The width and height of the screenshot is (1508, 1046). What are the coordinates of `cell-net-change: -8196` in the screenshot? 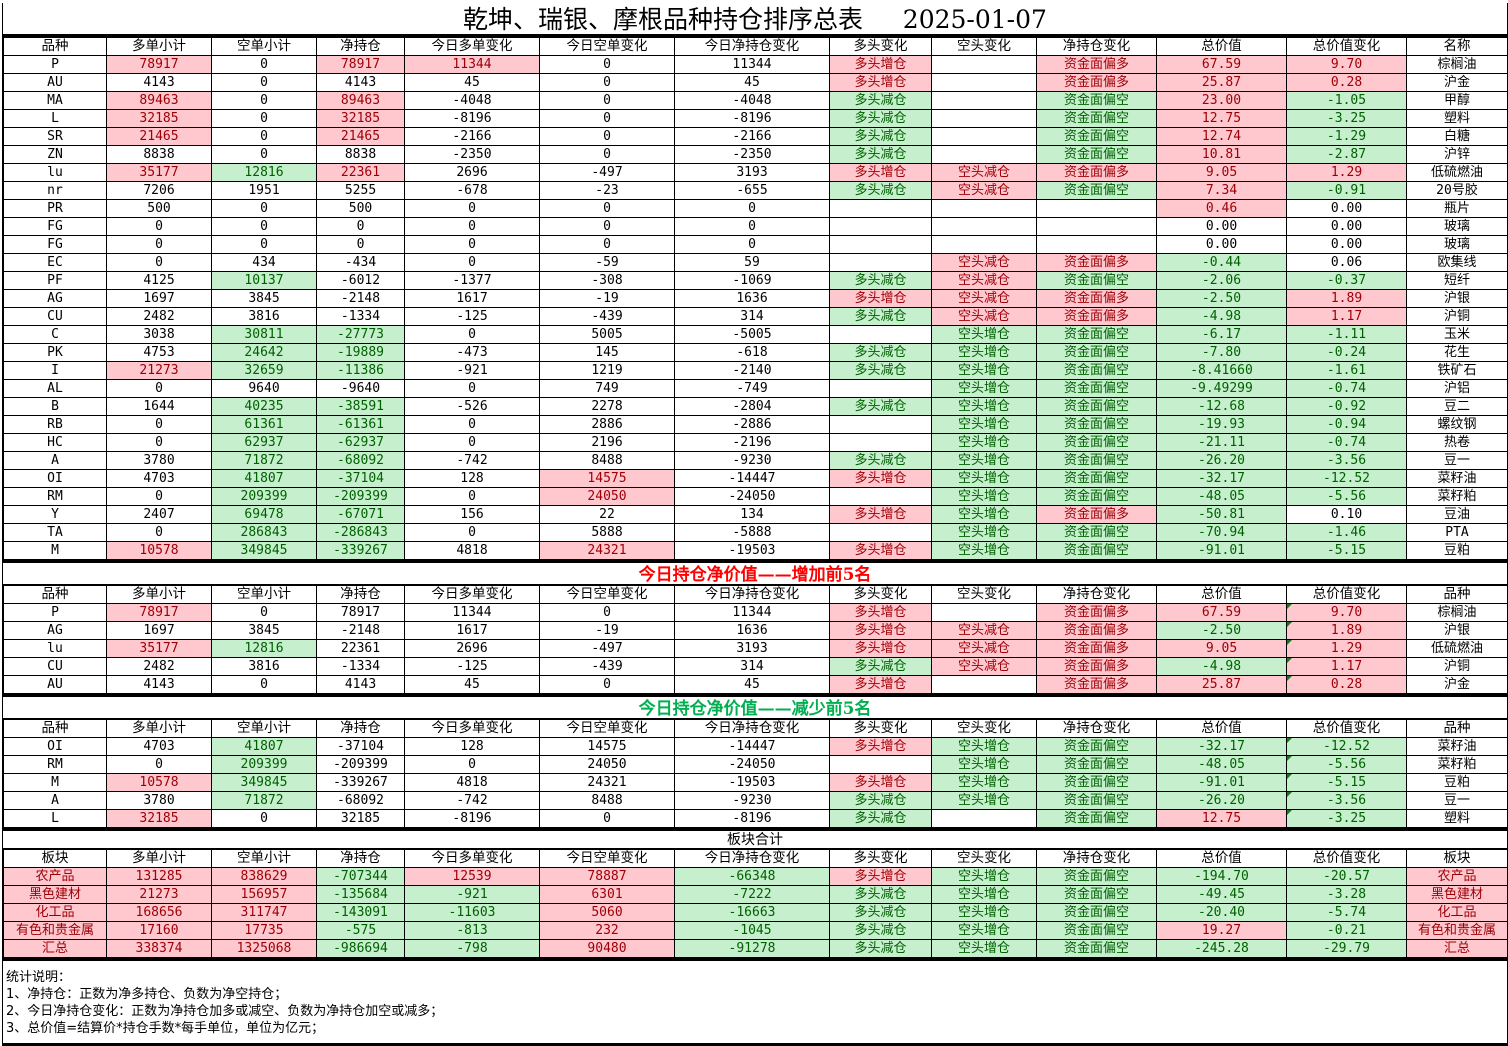 It's located at (752, 818).